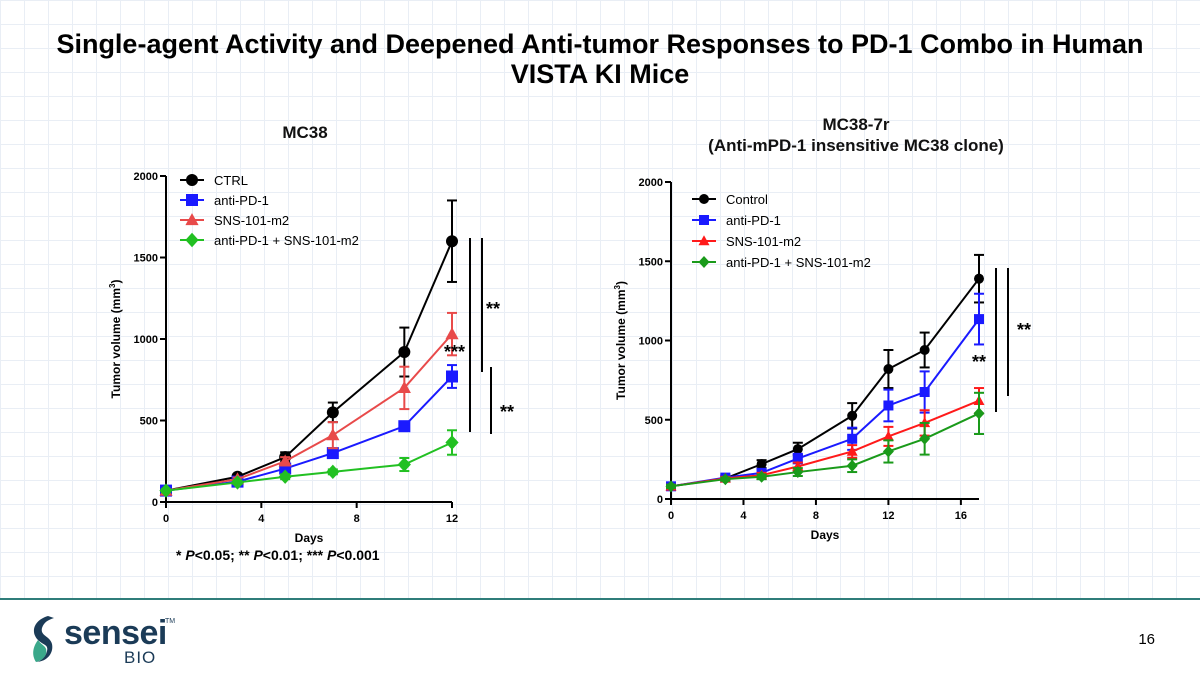 This screenshot has width=1200, height=675. What do you see at coordinates (43, 639) in the screenshot?
I see `logo-mark-icon` at bounding box center [43, 639].